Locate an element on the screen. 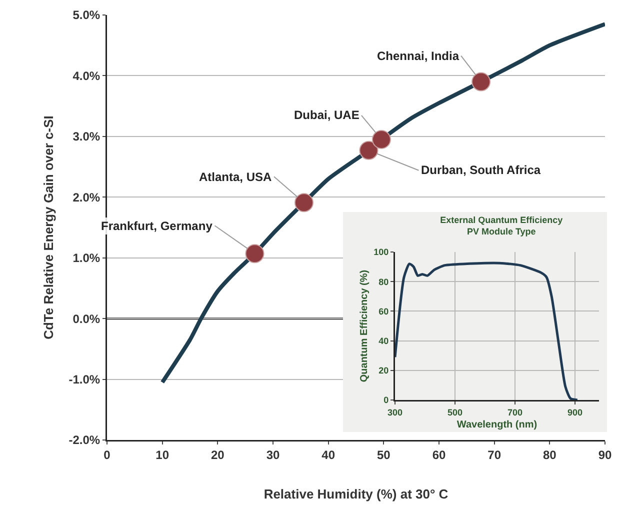 The image size is (618, 512). y-tick-label: 1.0% is located at coordinates (86, 258).